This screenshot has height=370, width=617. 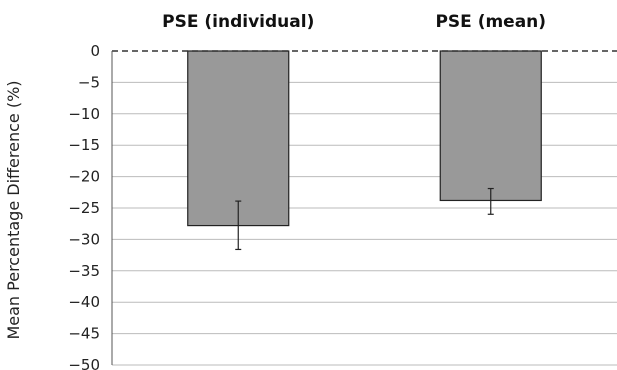 I want to click on category-label: PSE (mean), so click(x=490, y=22).